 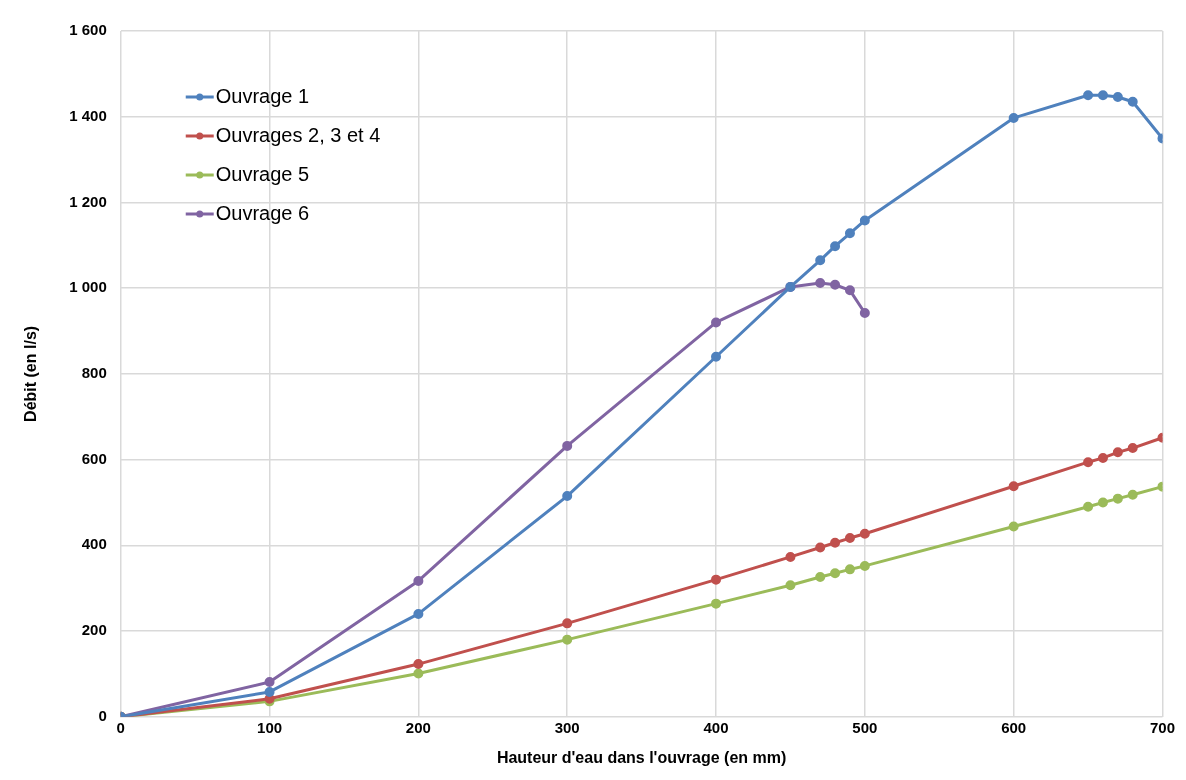 I want to click on y-tick-label: 200, so click(x=94, y=630).